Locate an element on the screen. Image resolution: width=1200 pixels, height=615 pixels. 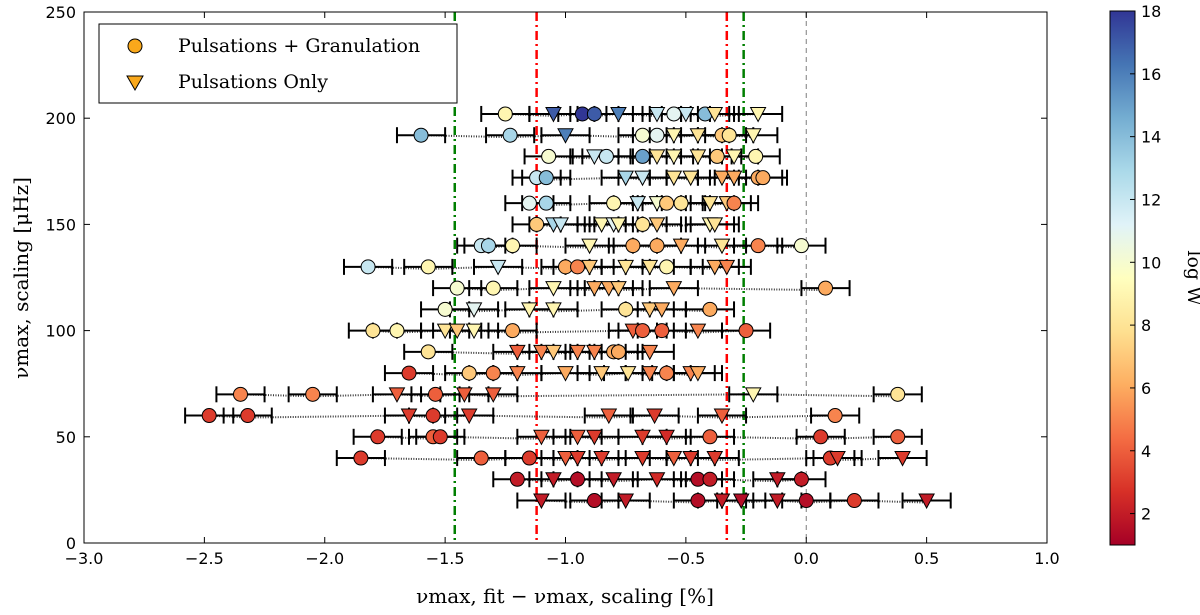
colorbar-tick-label: 6 is located at coordinates (1146, 388).